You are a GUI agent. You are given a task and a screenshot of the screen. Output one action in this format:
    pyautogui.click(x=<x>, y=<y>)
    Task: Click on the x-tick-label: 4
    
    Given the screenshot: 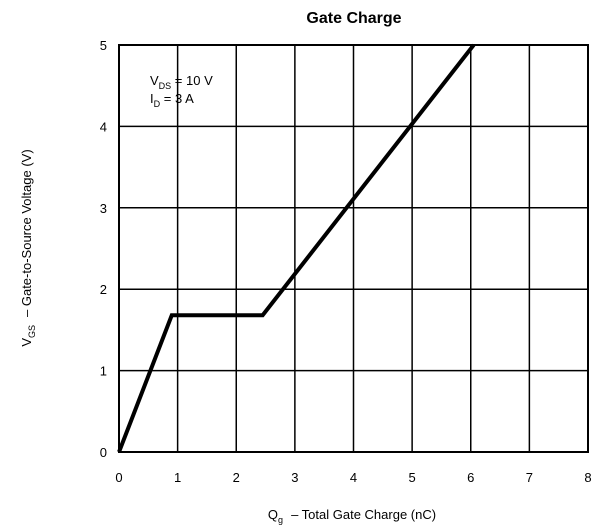 What is the action you would take?
    pyautogui.click(x=353, y=477)
    